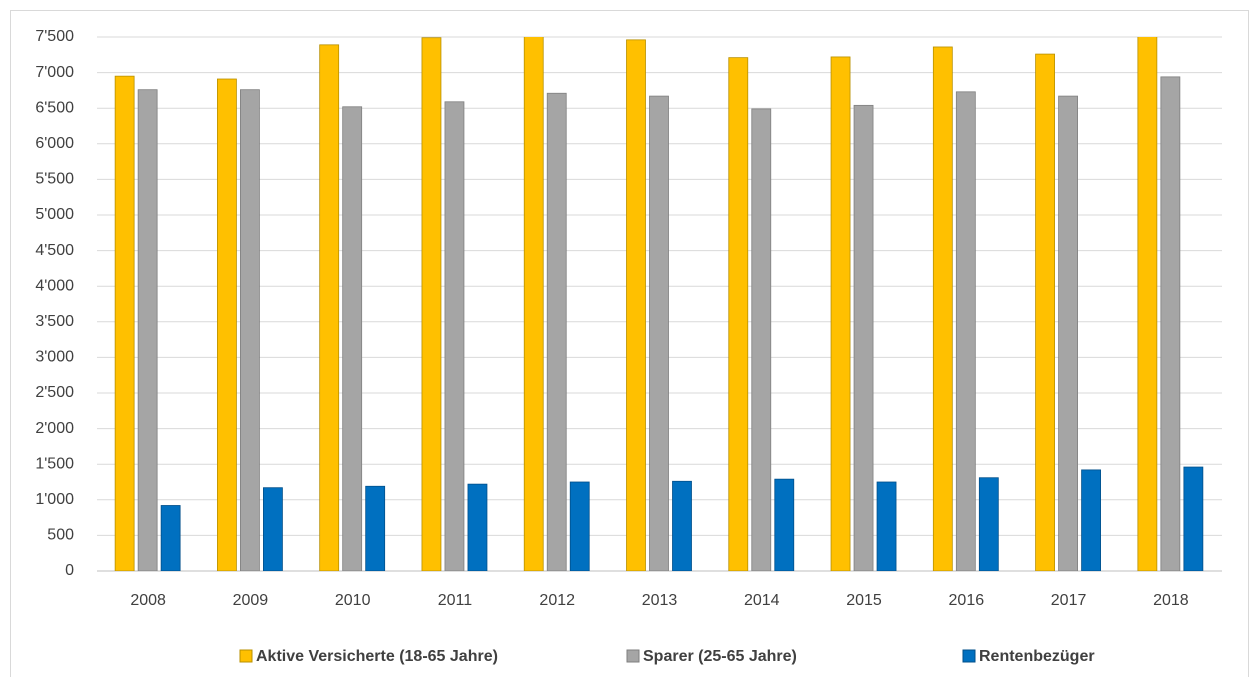 This screenshot has height=677, width=1259. Describe the element at coordinates (251, 600) in the screenshot. I see `x-tick-label: 2009` at that location.